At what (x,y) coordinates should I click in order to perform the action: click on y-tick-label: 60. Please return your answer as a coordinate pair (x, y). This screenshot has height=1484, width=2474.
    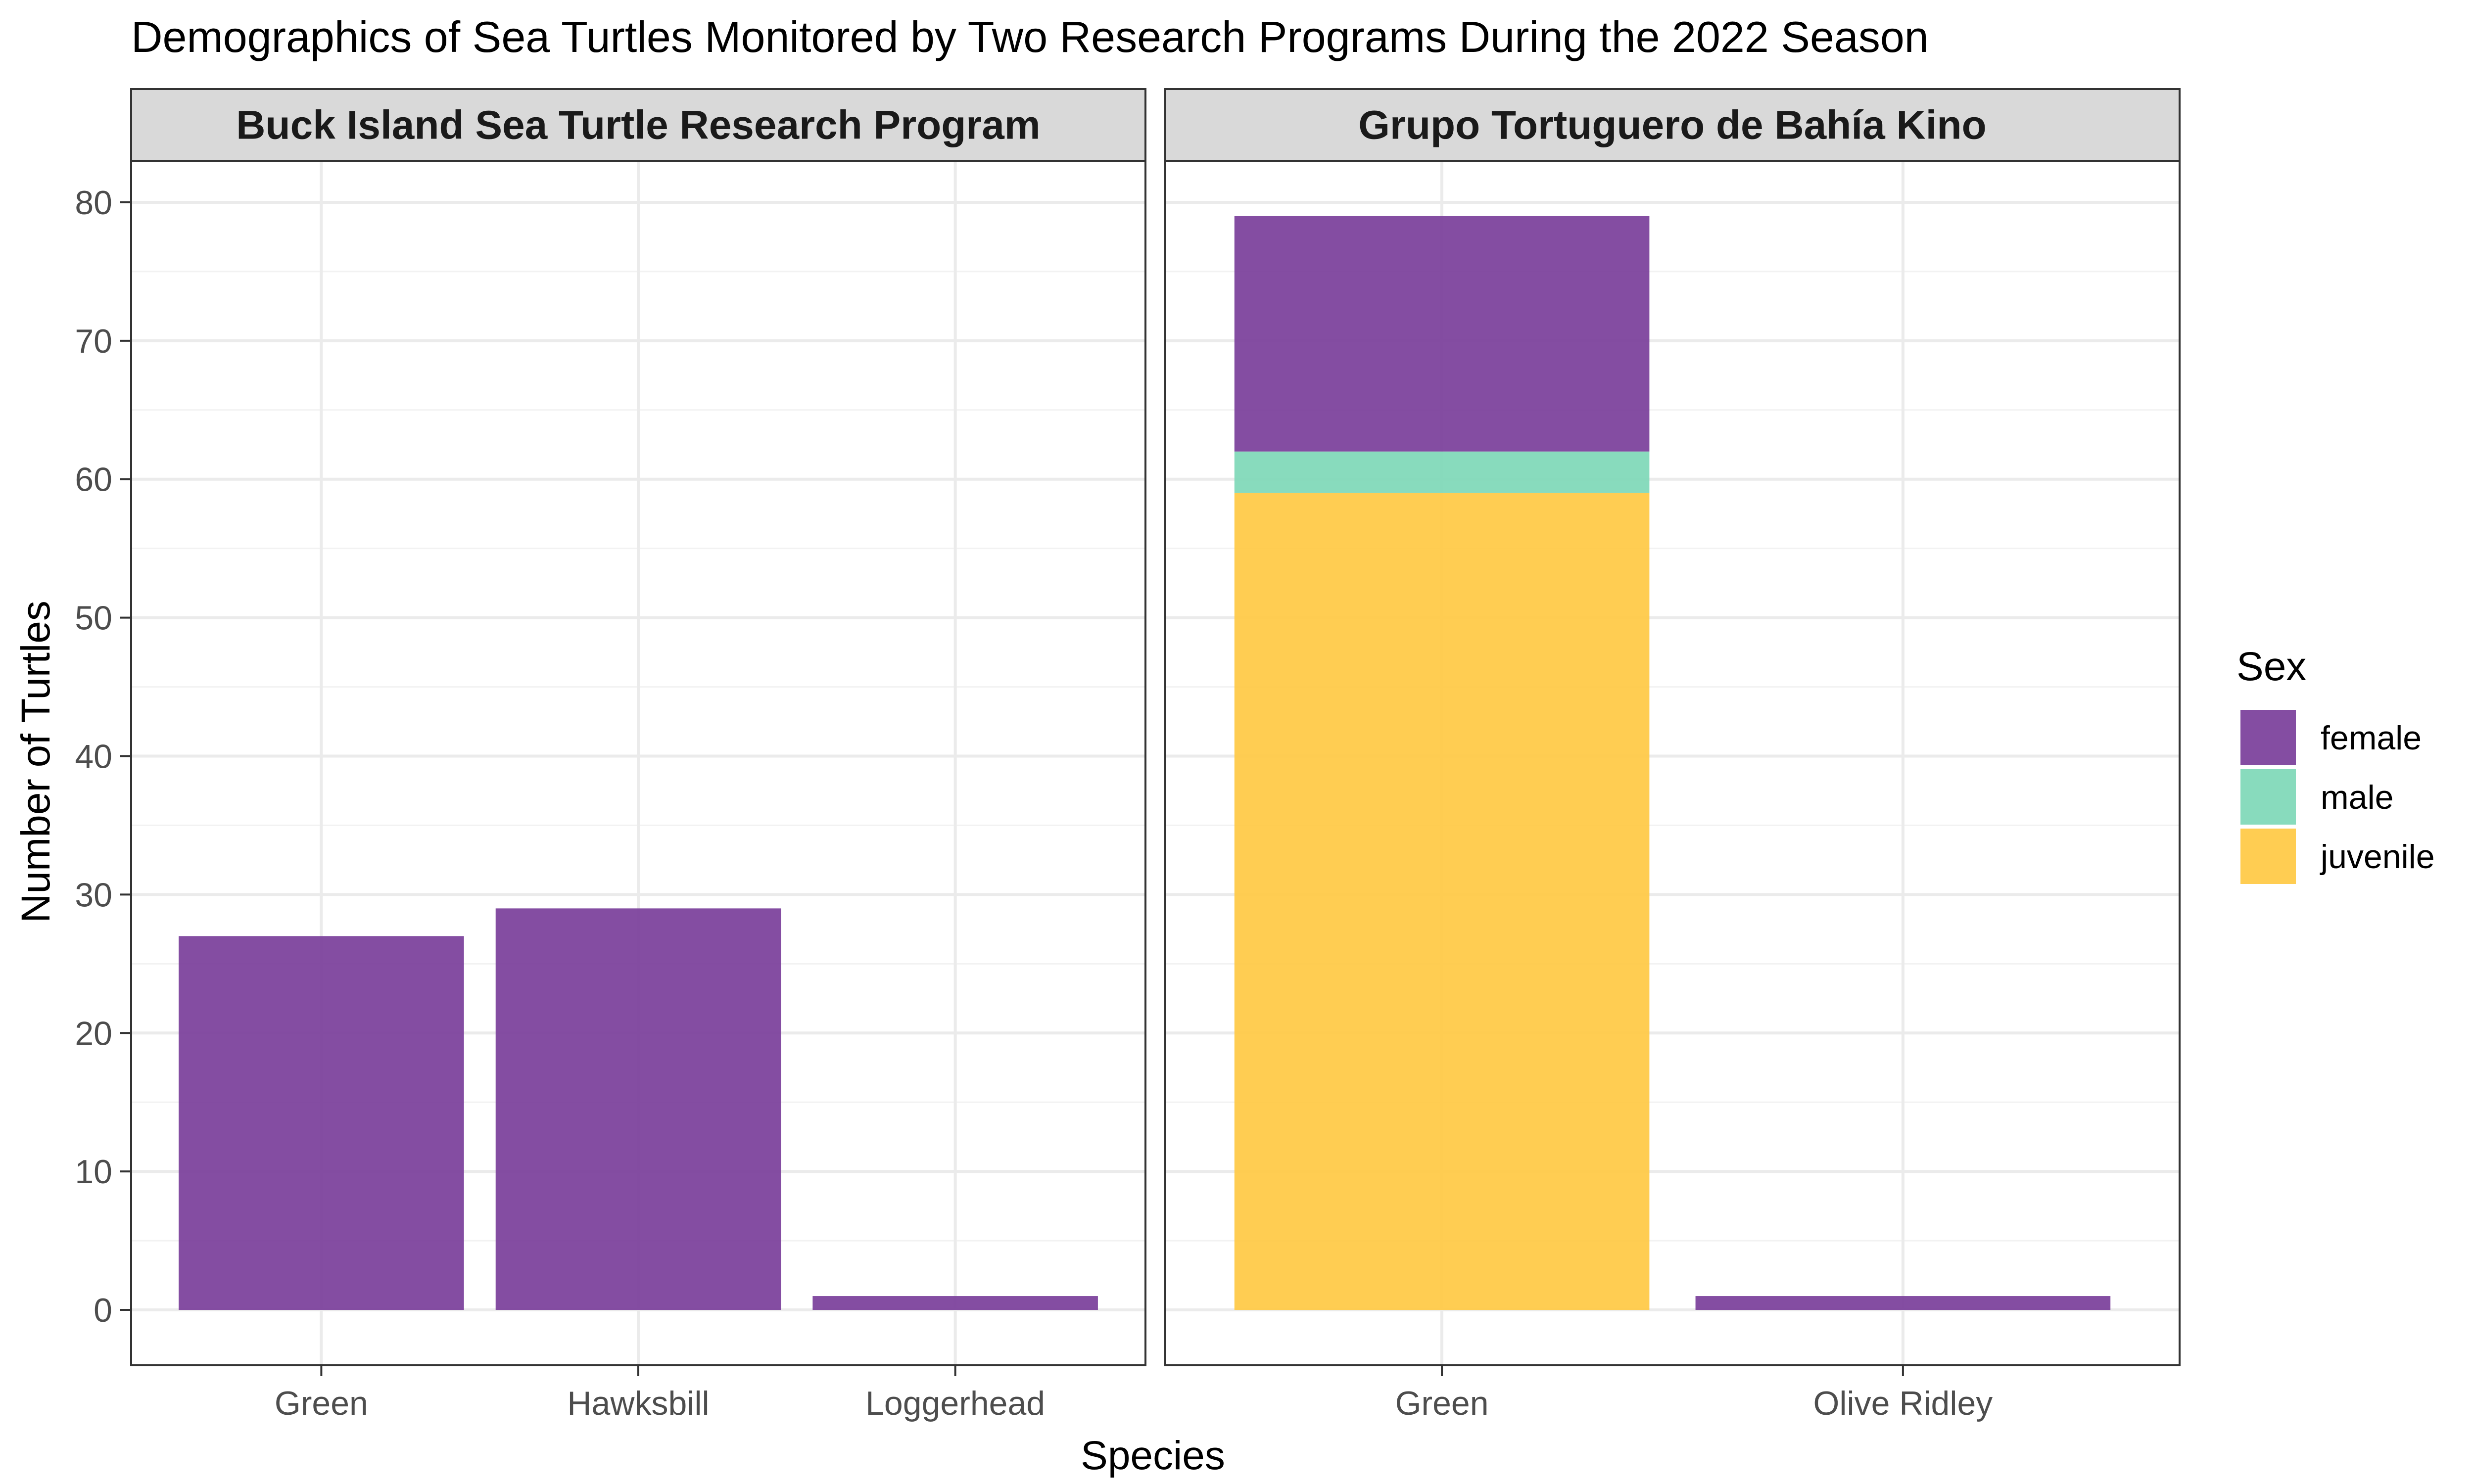
    Looking at the image, I should click on (93, 480).